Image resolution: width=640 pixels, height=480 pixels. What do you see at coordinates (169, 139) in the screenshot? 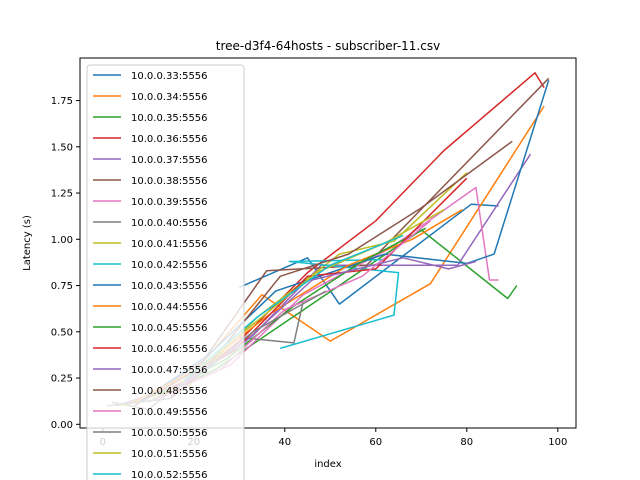
I see `legend-label-3: 10.0.0.36:5556` at bounding box center [169, 139].